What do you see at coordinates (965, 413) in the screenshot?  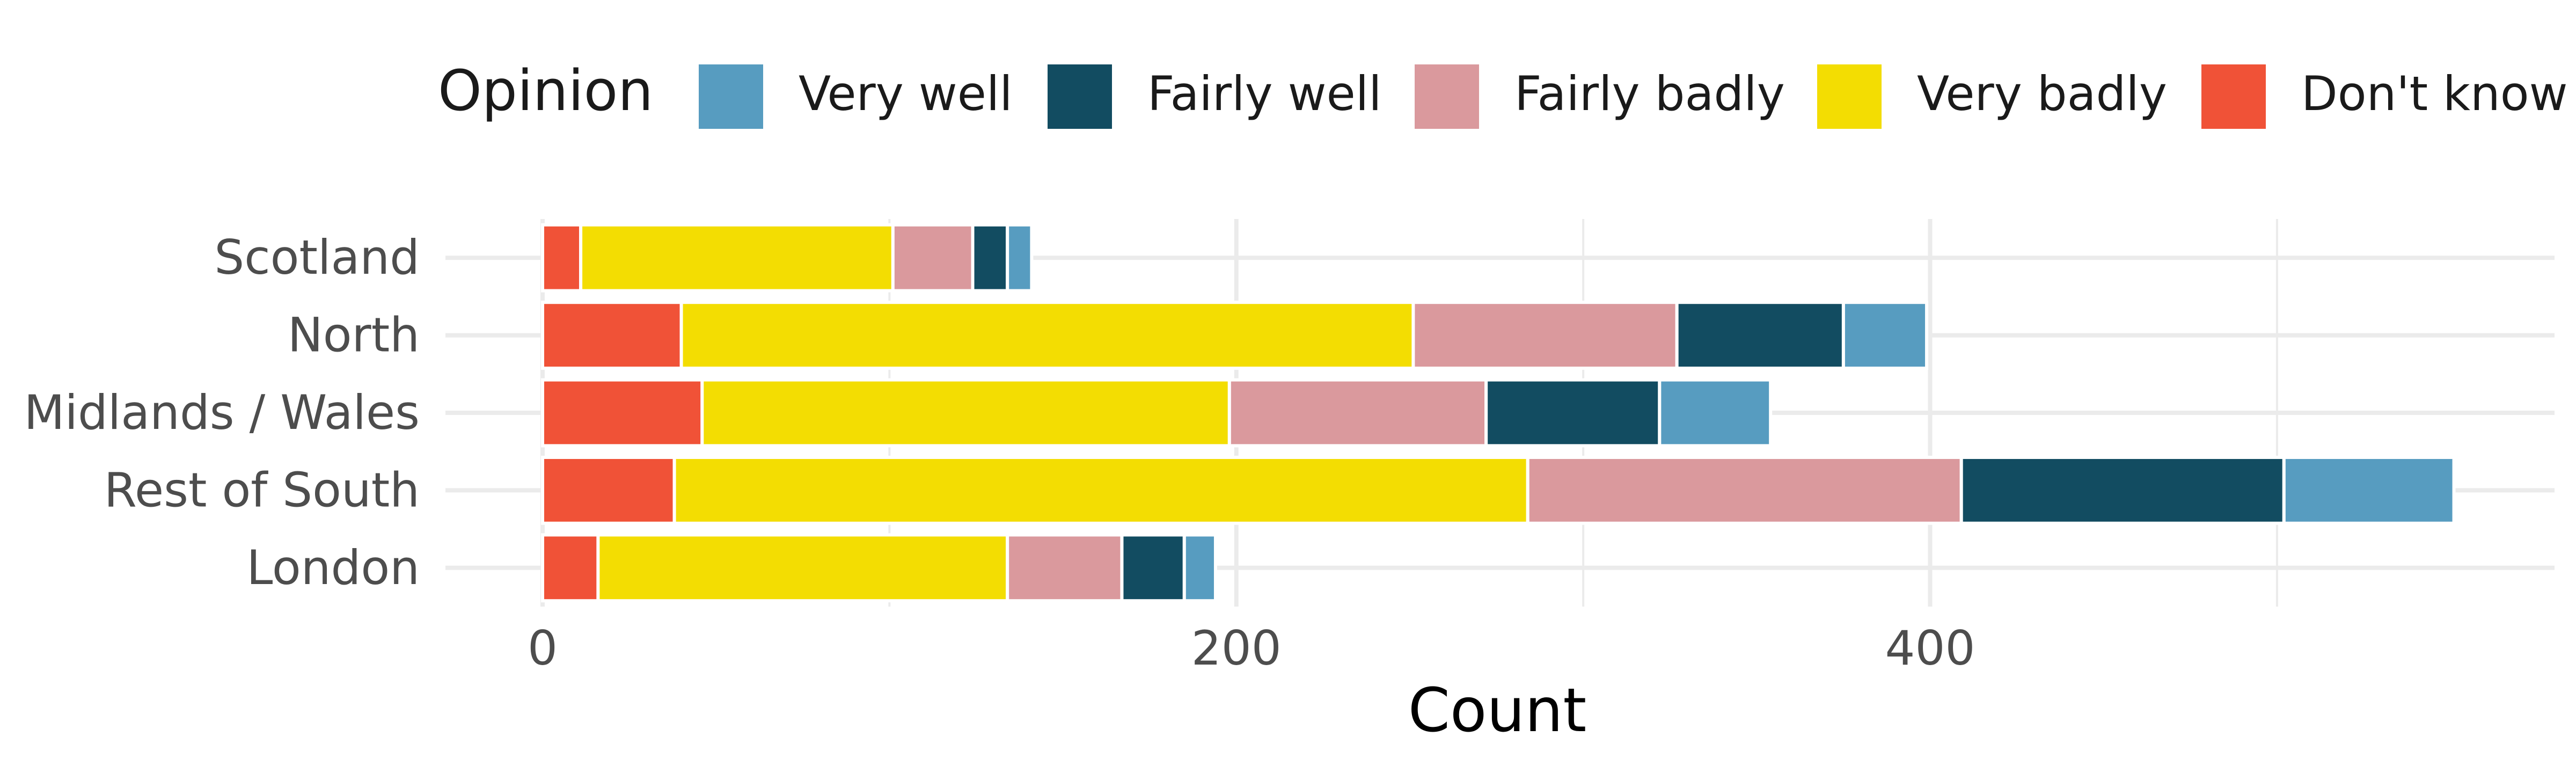 I see `bar-midlands-wales-very-badly` at bounding box center [965, 413].